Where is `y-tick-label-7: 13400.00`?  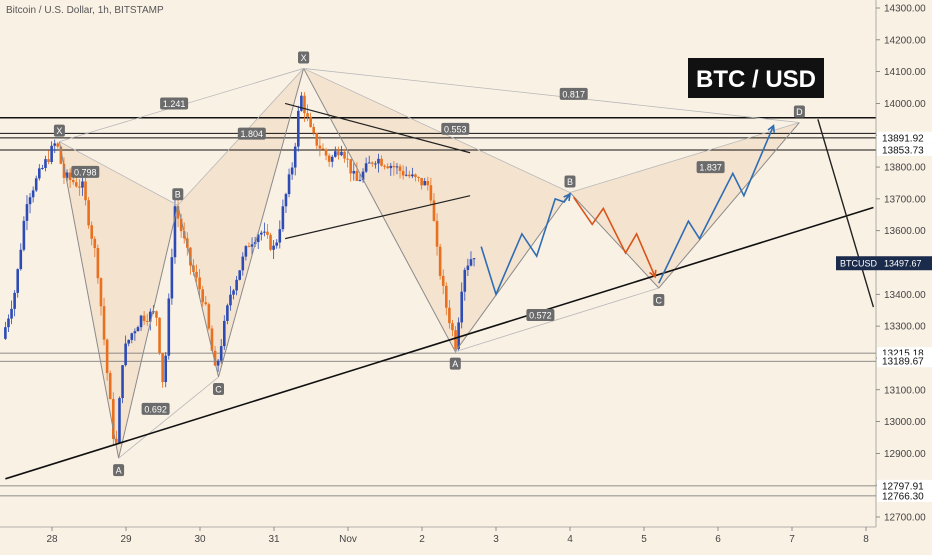 y-tick-label-7: 13400.00 is located at coordinates (905, 295).